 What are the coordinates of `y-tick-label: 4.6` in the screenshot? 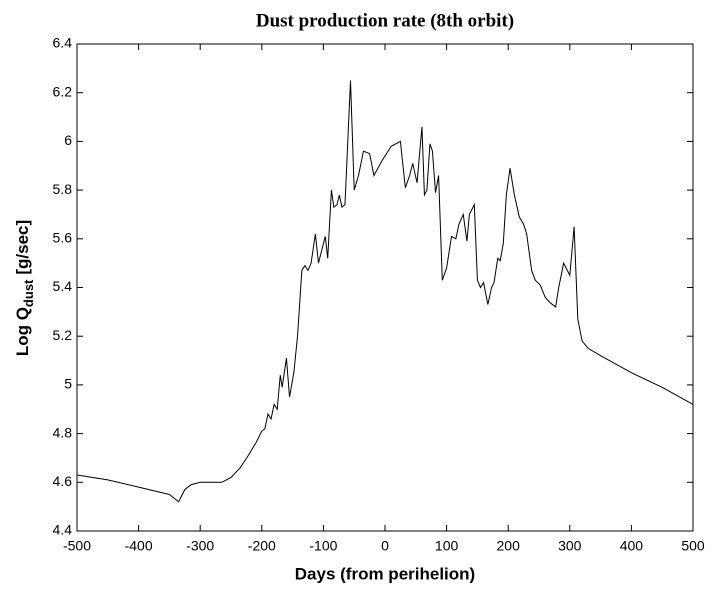 It's located at (63, 481).